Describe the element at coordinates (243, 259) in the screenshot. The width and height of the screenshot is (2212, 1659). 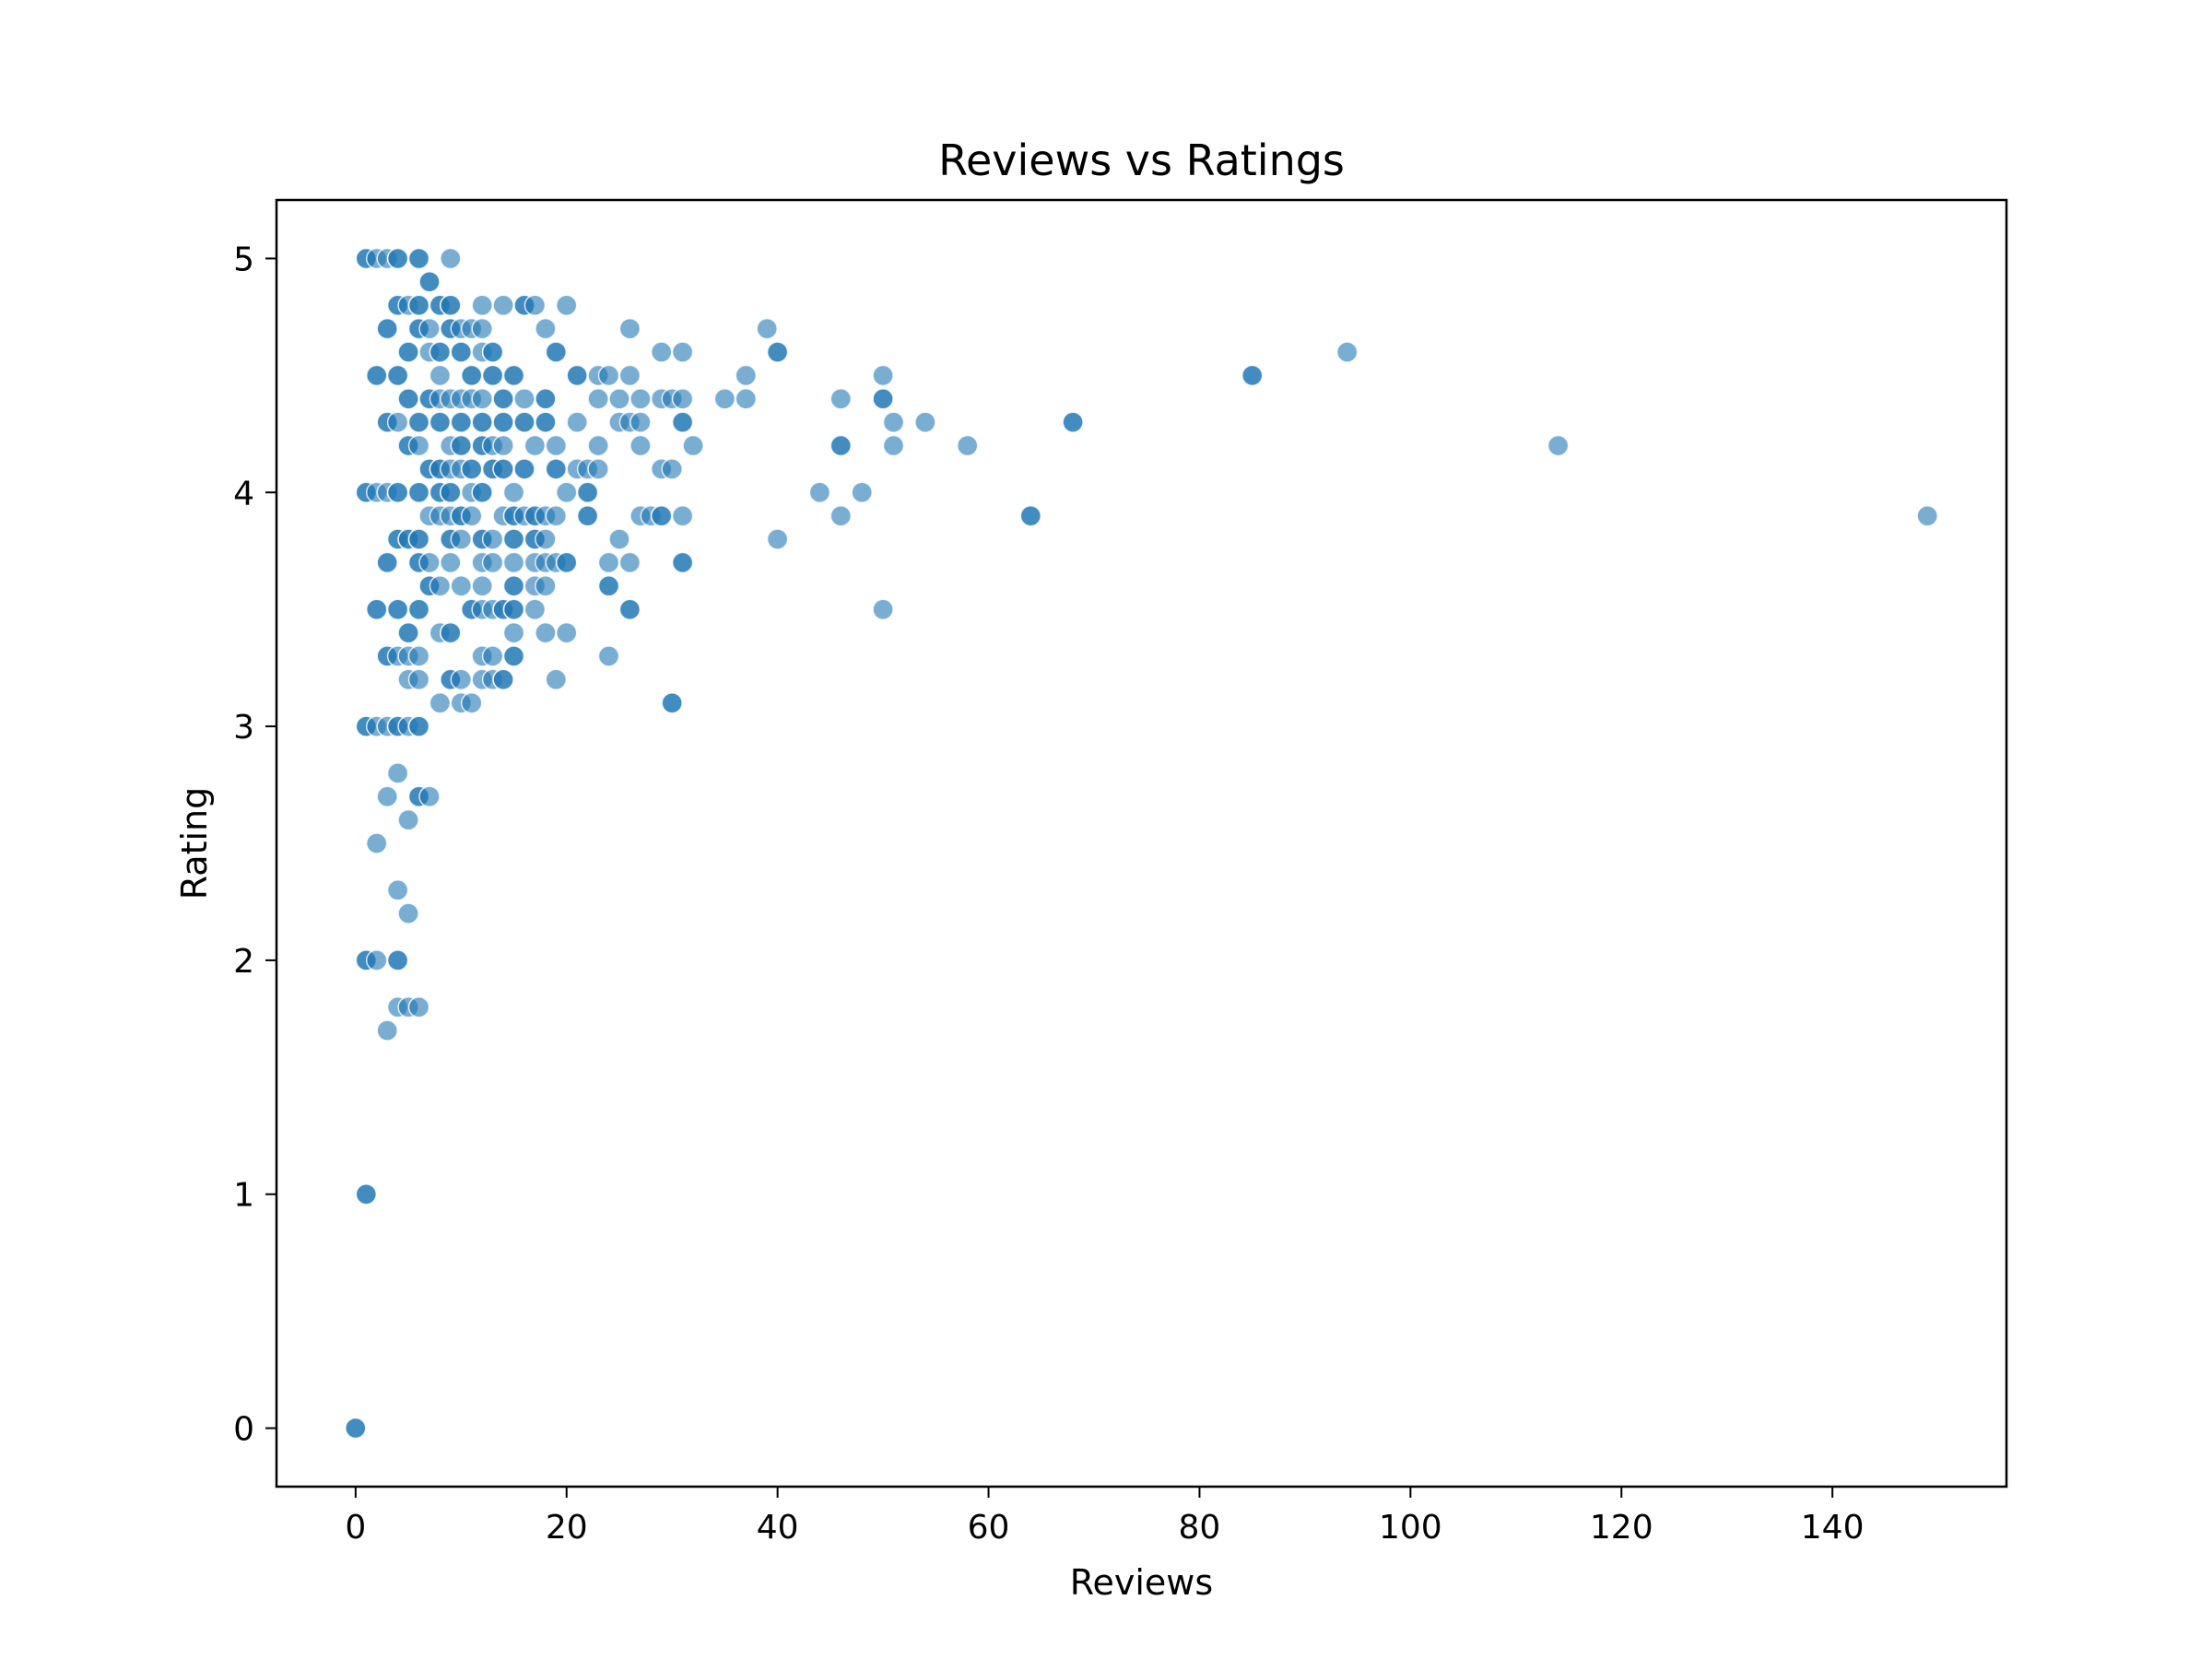
I see `y-tick-label: 5` at that location.